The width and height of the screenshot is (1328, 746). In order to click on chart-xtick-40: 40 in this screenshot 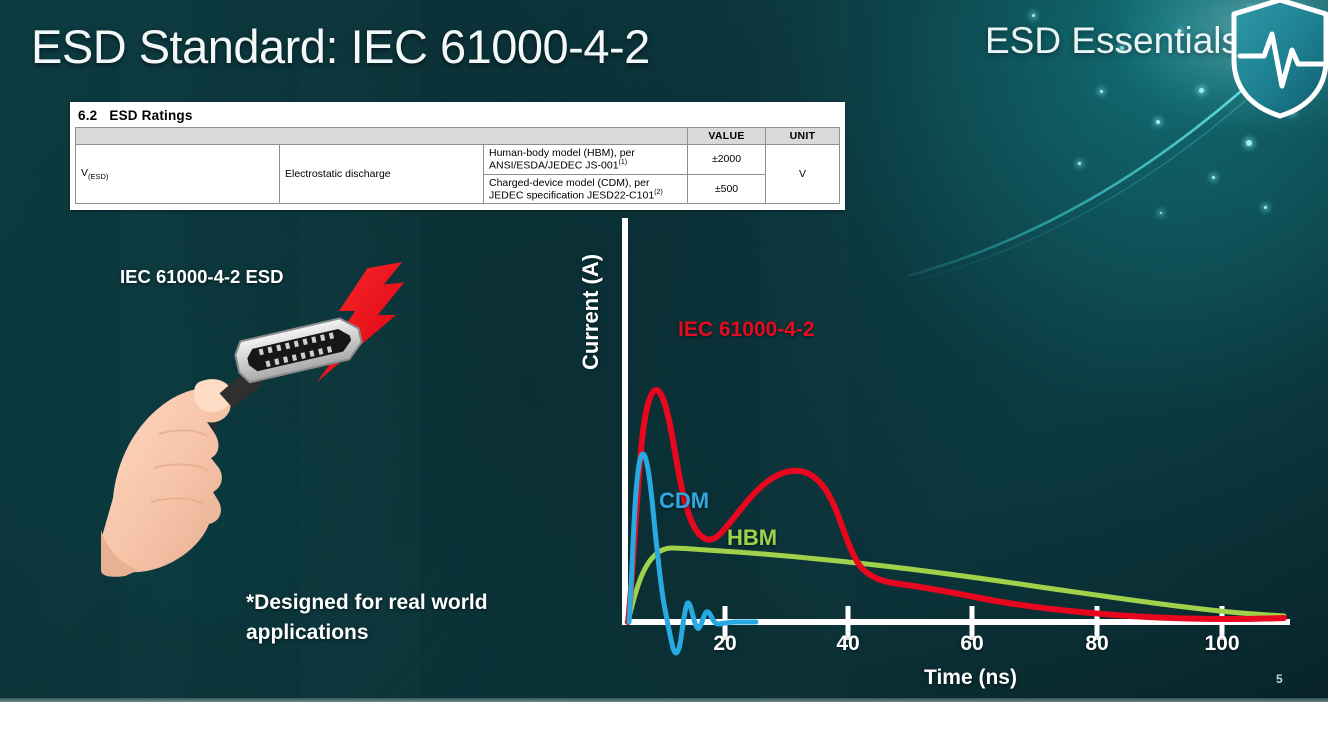, I will do `click(848, 643)`.